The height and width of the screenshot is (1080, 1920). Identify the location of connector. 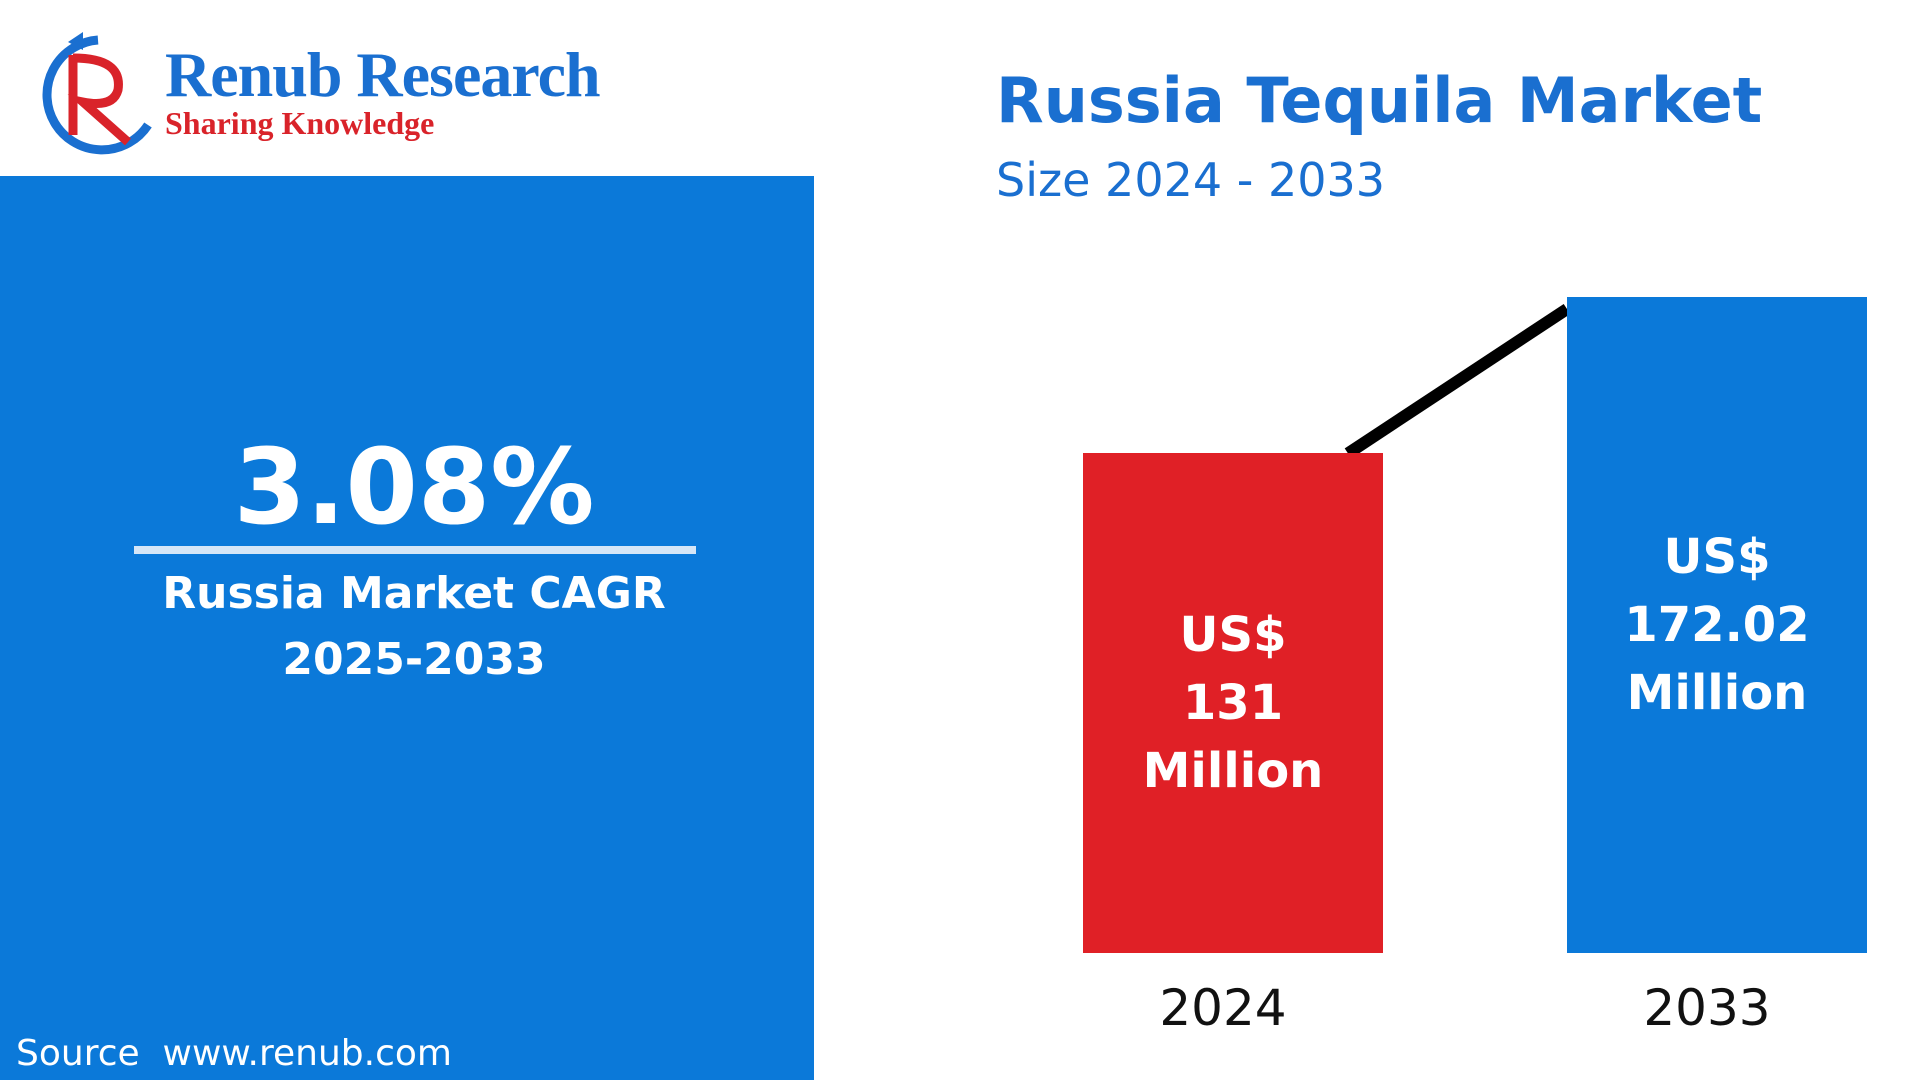
(1457, 381).